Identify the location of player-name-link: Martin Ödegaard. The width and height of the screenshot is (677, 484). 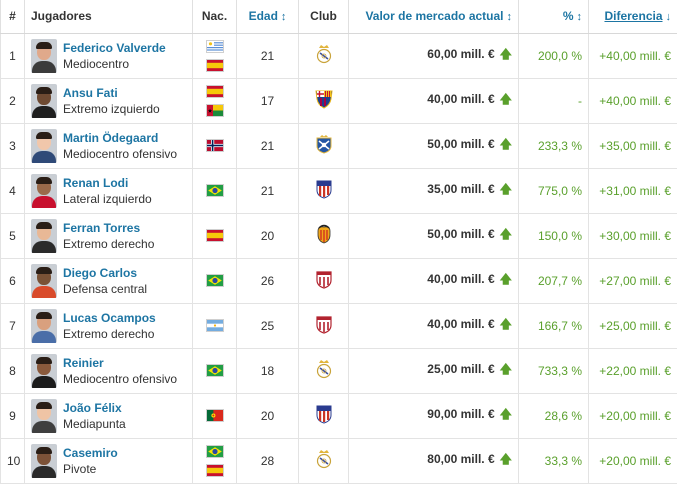
(120, 138).